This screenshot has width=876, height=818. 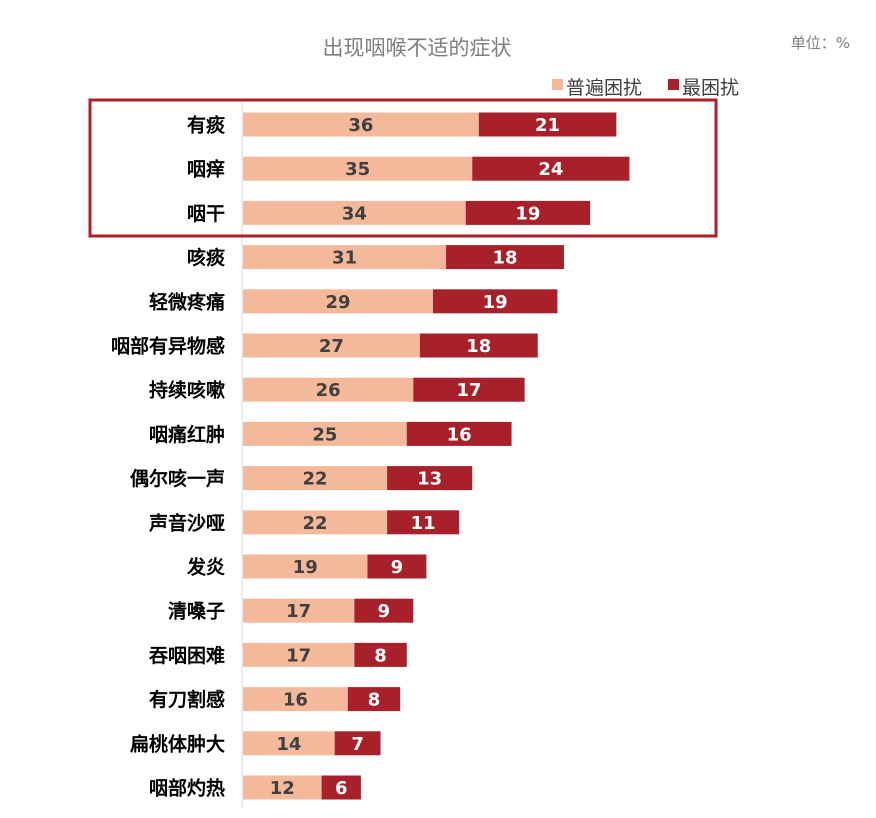 I want to click on data-label-most: 17, so click(x=468, y=390).